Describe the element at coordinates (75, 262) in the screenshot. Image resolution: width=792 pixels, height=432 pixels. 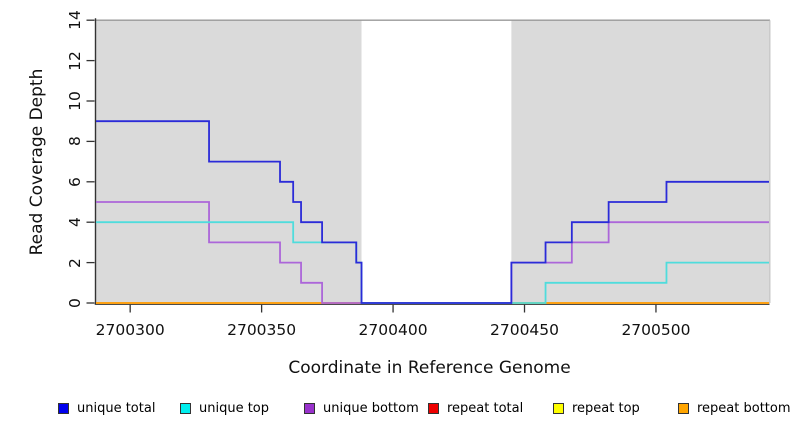
I see `y-tick-label: 2` at that location.